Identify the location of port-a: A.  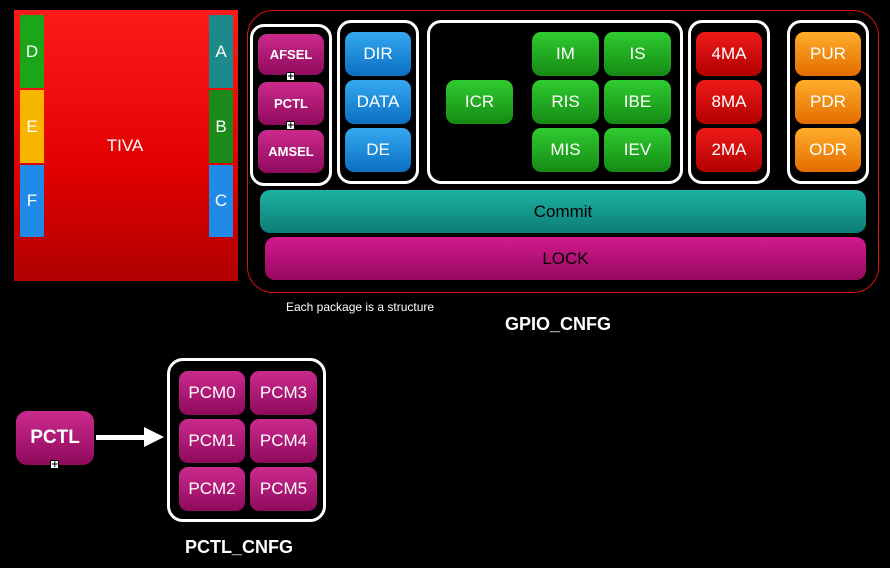
(221, 51).